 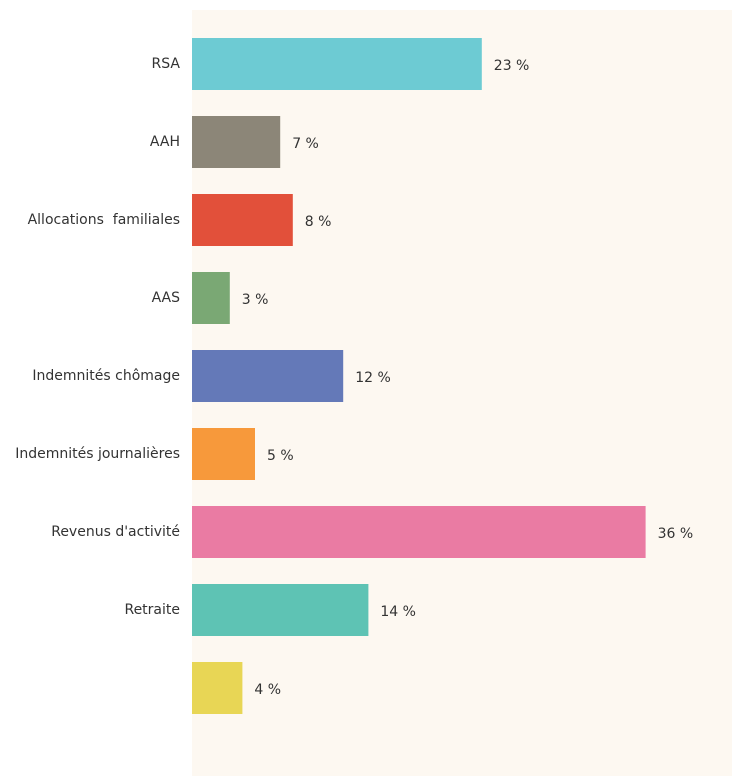 What do you see at coordinates (104, 220) in the screenshot?
I see `category-label: Allocations familiales` at bounding box center [104, 220].